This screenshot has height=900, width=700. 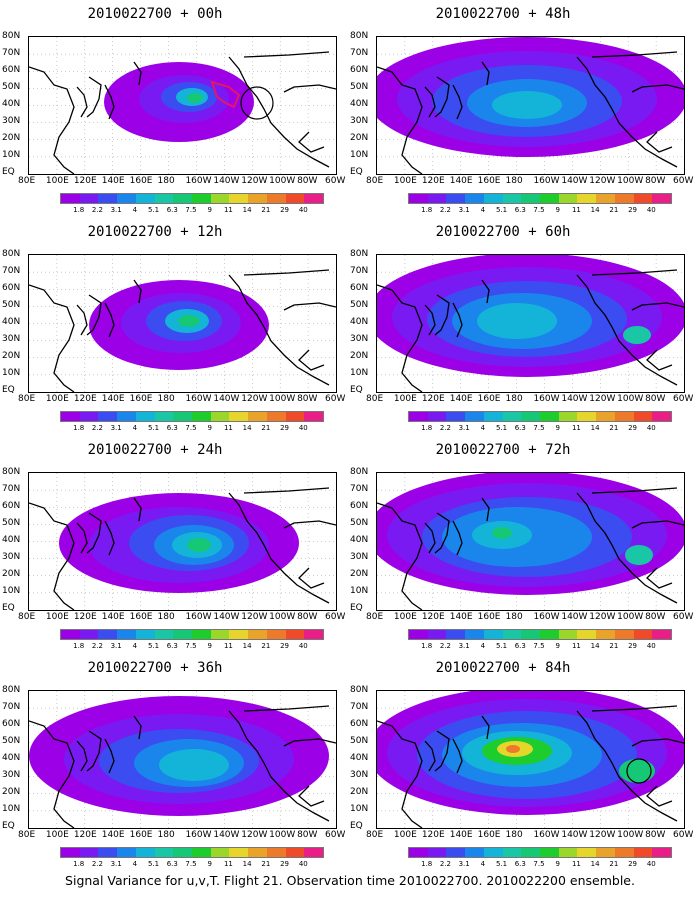 I want to click on contour-map-svg, so click(x=530, y=105).